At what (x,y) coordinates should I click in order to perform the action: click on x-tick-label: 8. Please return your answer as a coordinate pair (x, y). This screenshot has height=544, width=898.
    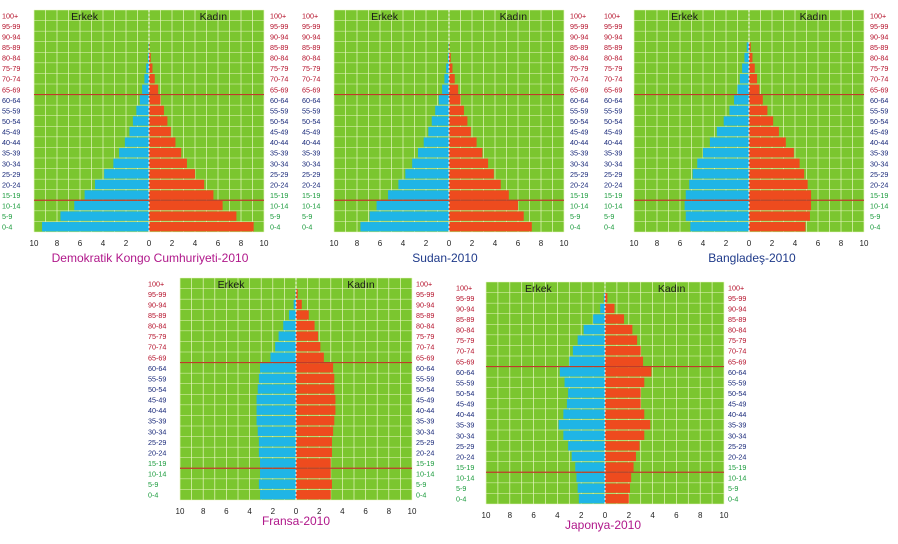
    Looking at the image, I should click on (241, 243).